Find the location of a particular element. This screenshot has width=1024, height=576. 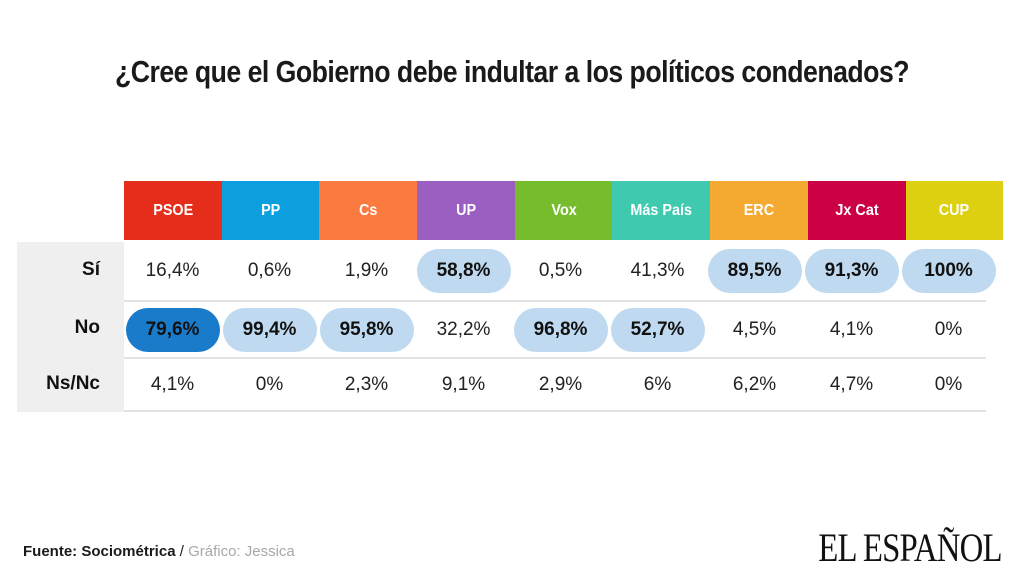

table-cell: 52,7% is located at coordinates (657, 329).